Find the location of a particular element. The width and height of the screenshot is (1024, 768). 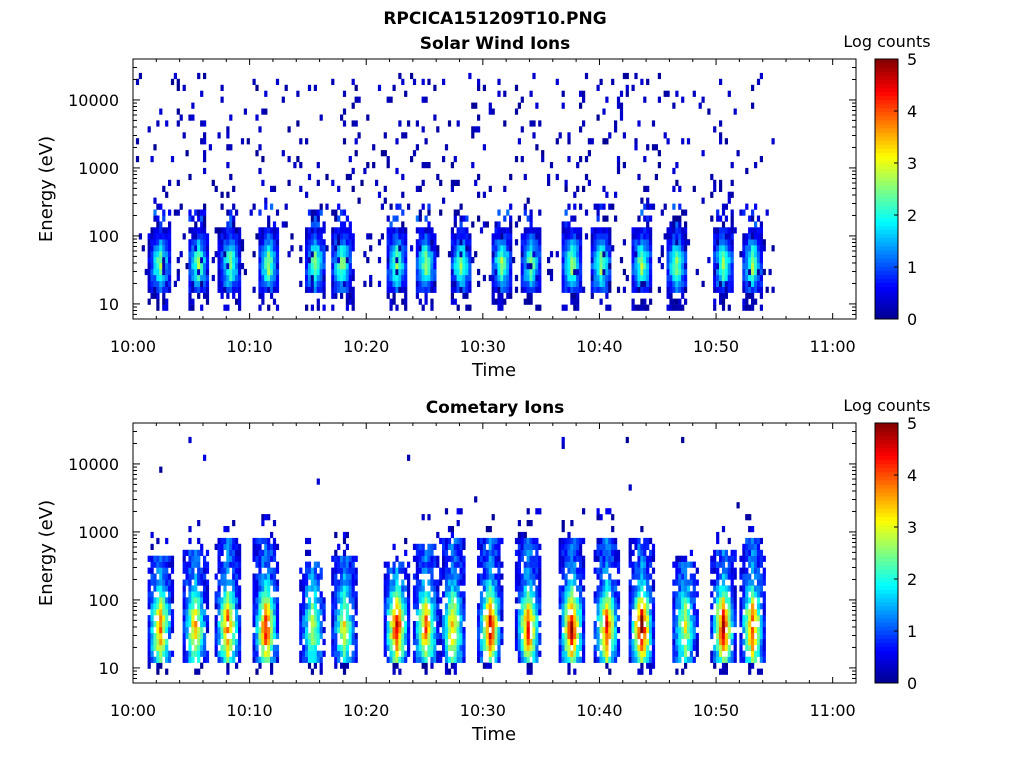

y-tick-label: 100 is located at coordinates (103, 236).